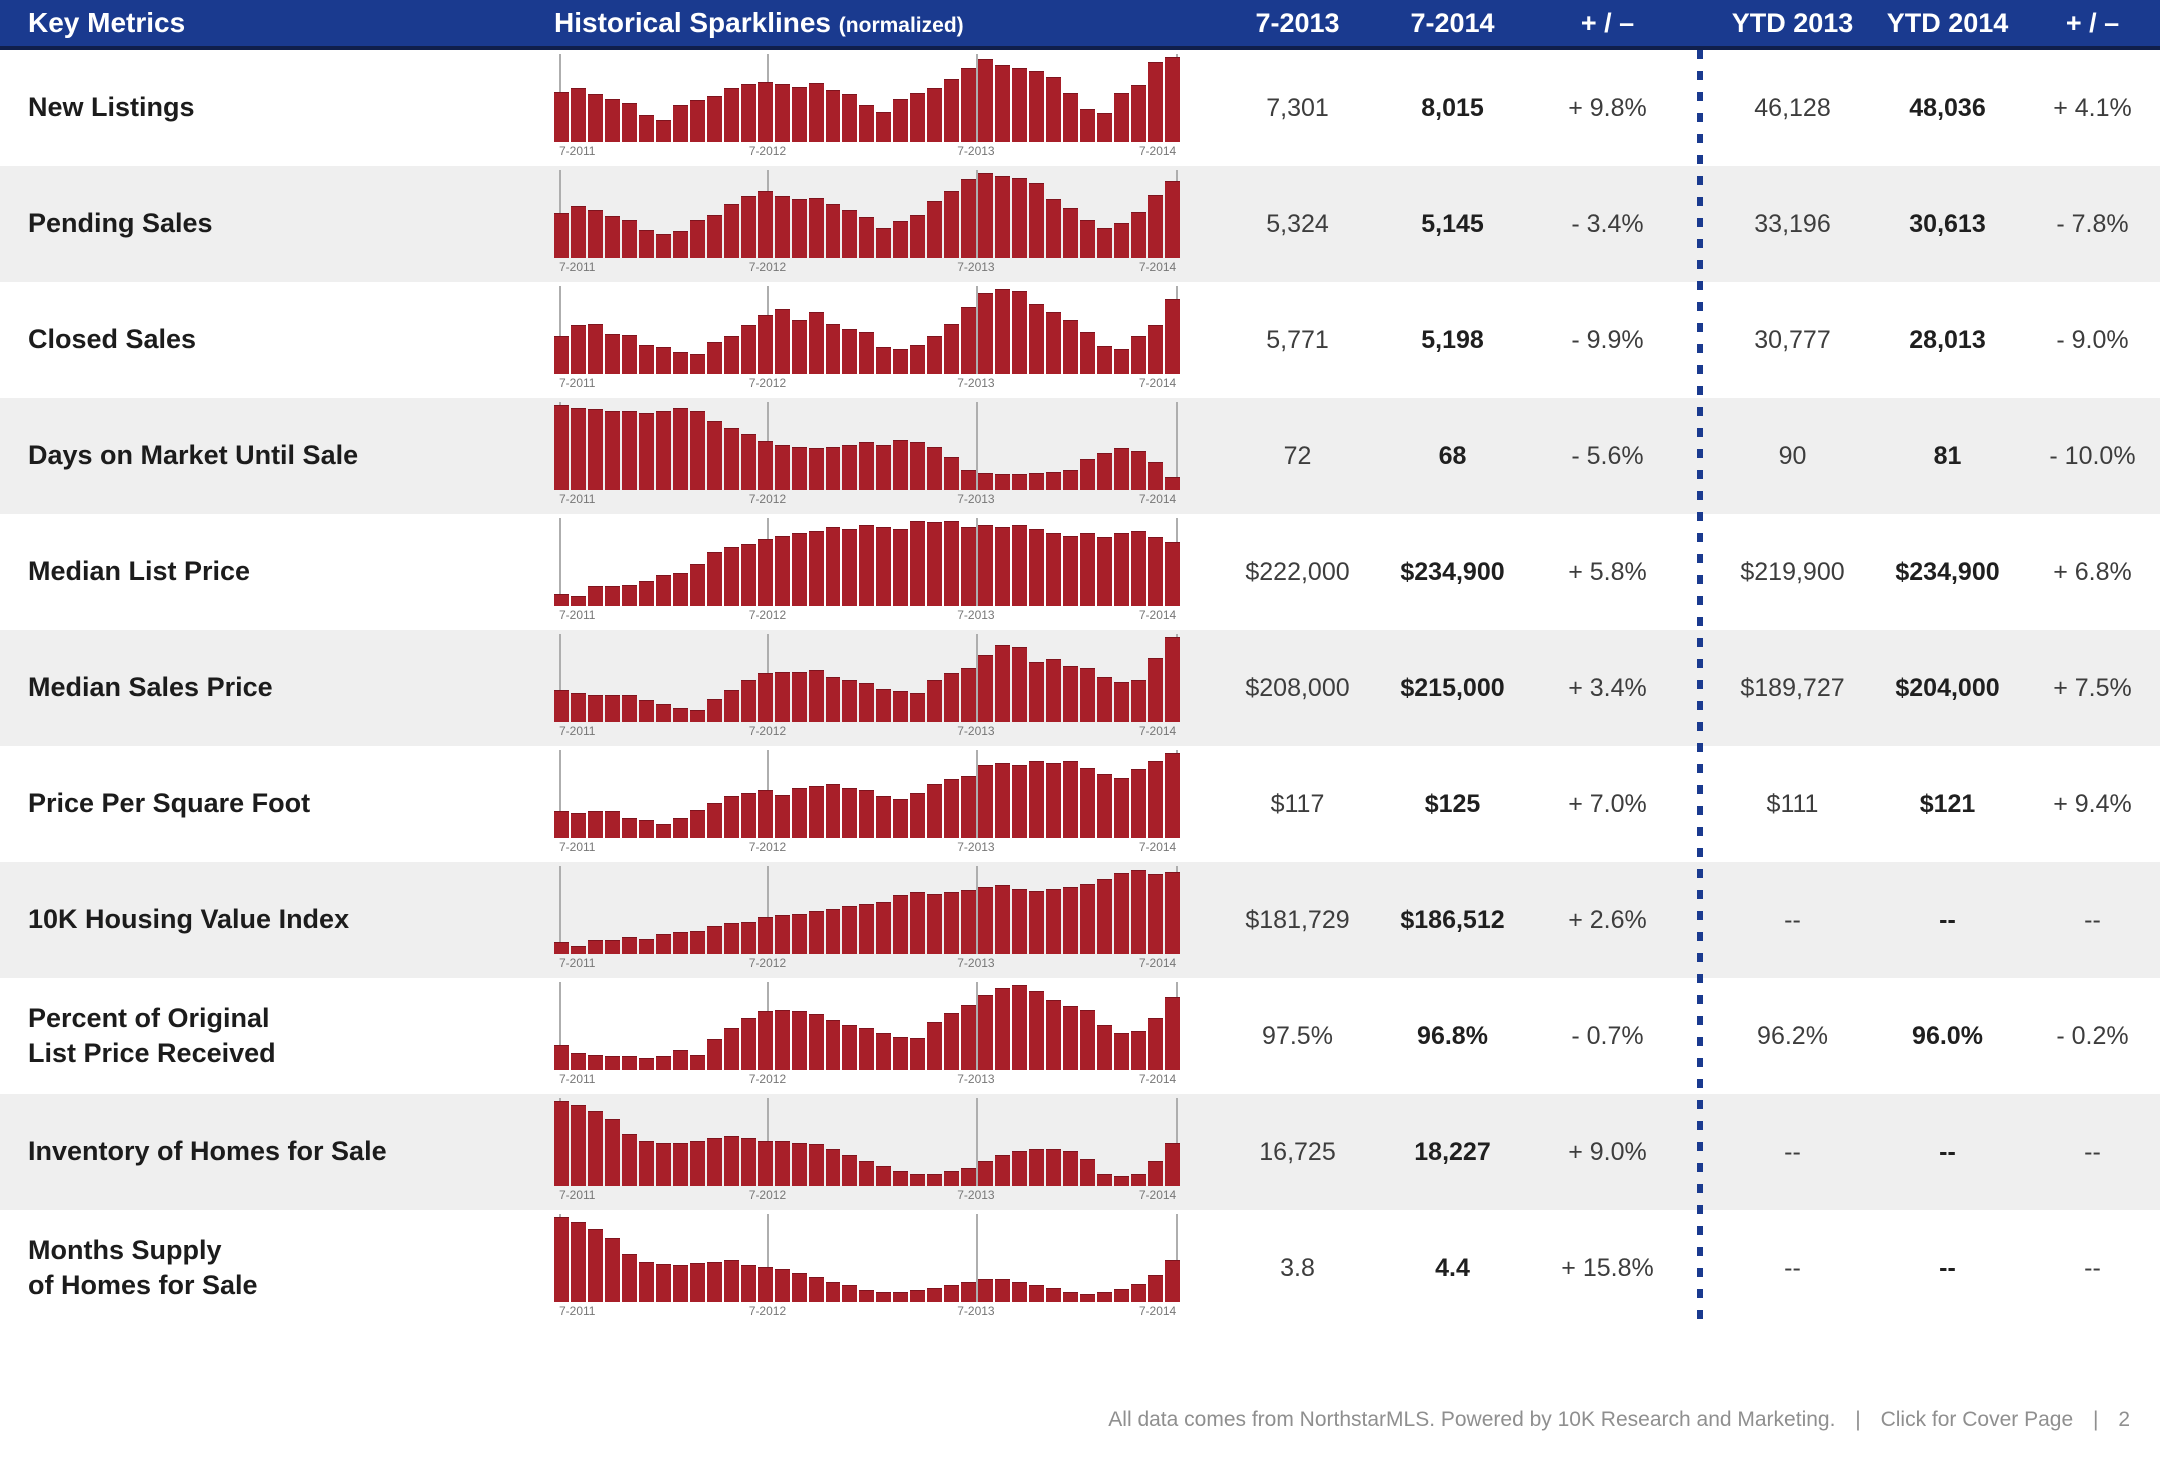 This screenshot has width=2160, height=1467. Describe the element at coordinates (1297, 919) in the screenshot. I see `value-7-2013: $181,729` at that location.